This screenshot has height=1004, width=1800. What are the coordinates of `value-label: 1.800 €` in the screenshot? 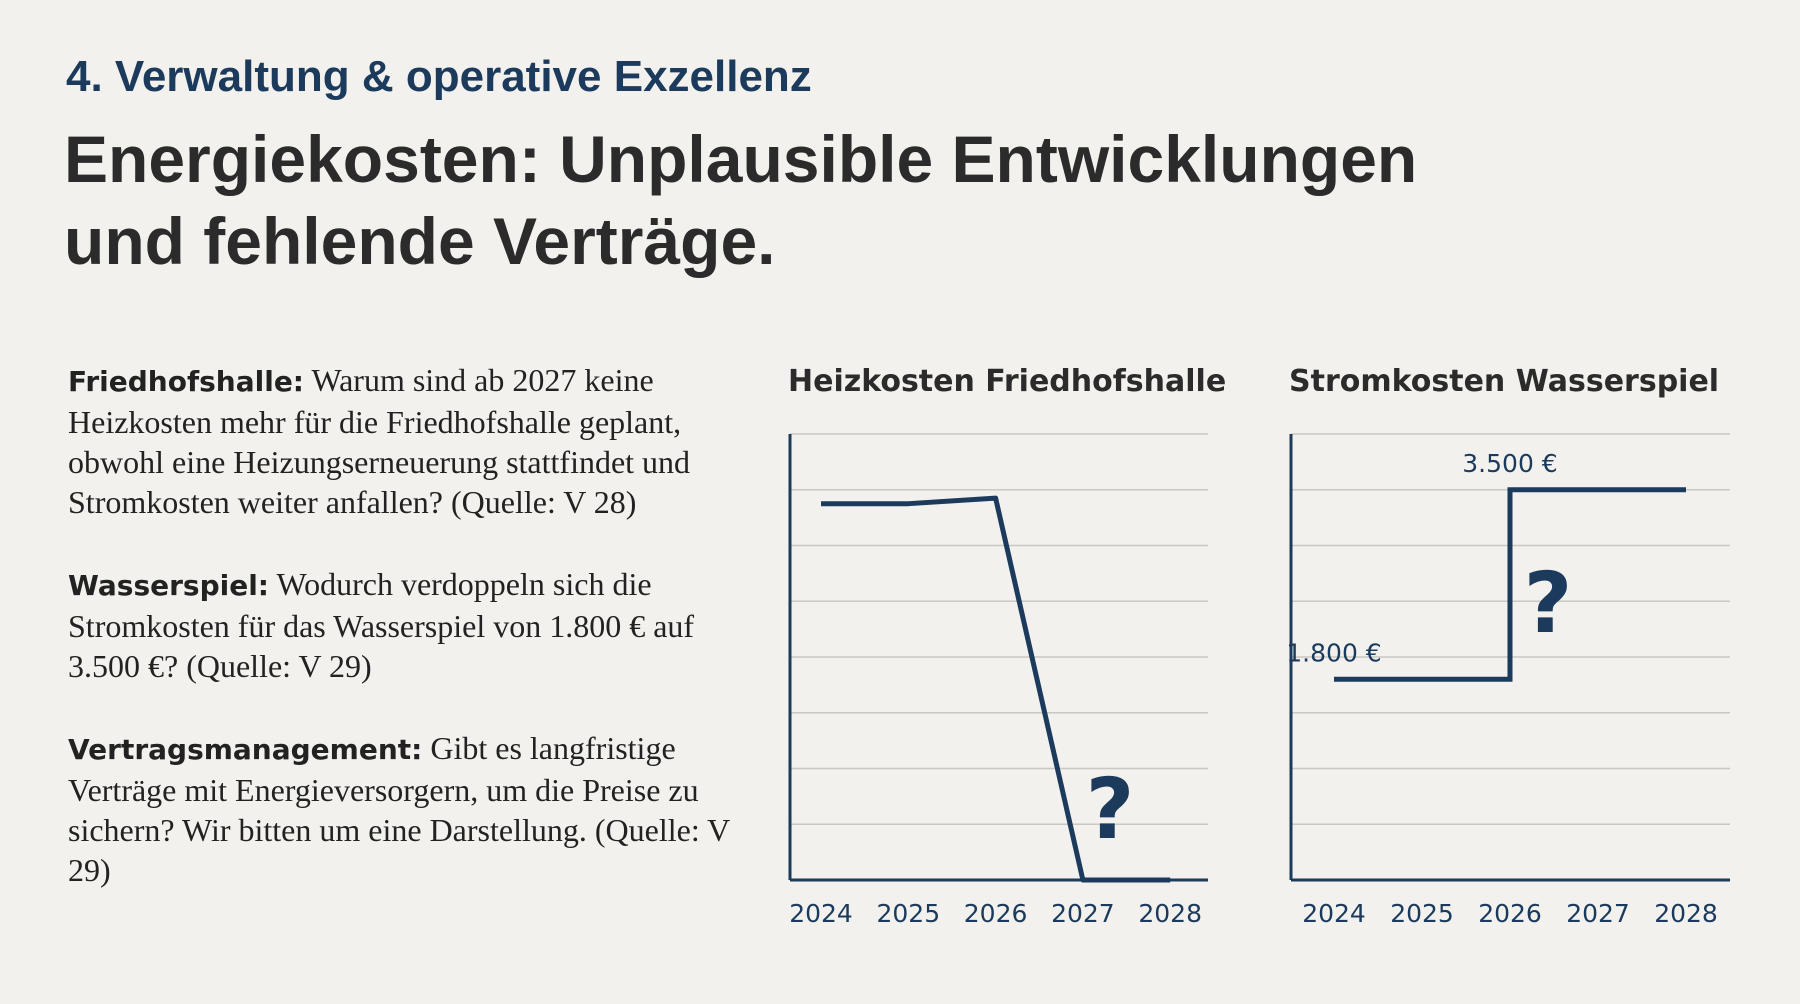 It's located at (1333, 652).